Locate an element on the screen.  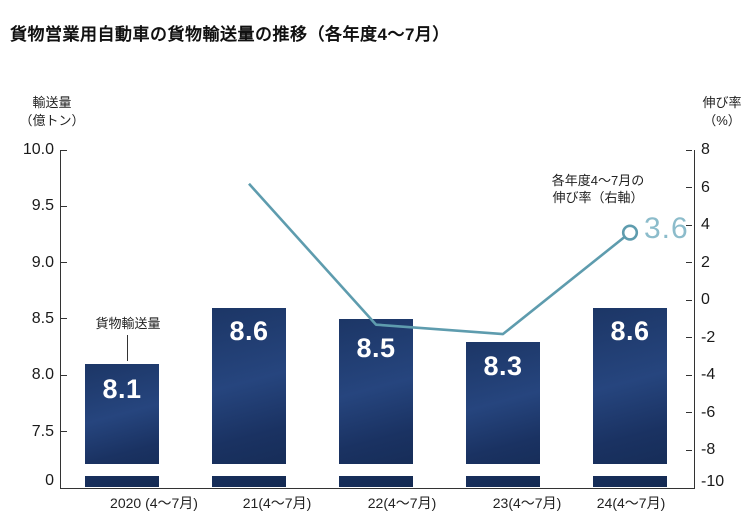
right-axis-tick-label: -8 is located at coordinates (708, 450).